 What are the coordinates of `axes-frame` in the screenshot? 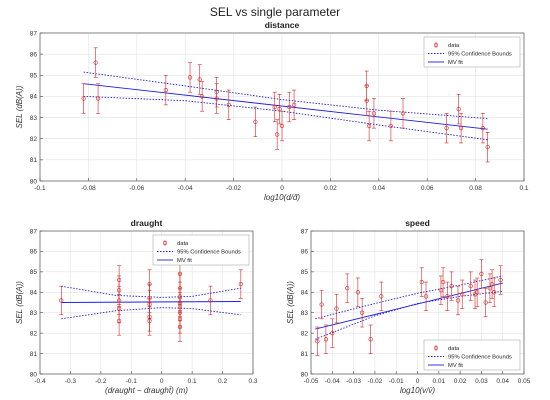 It's located at (417, 302).